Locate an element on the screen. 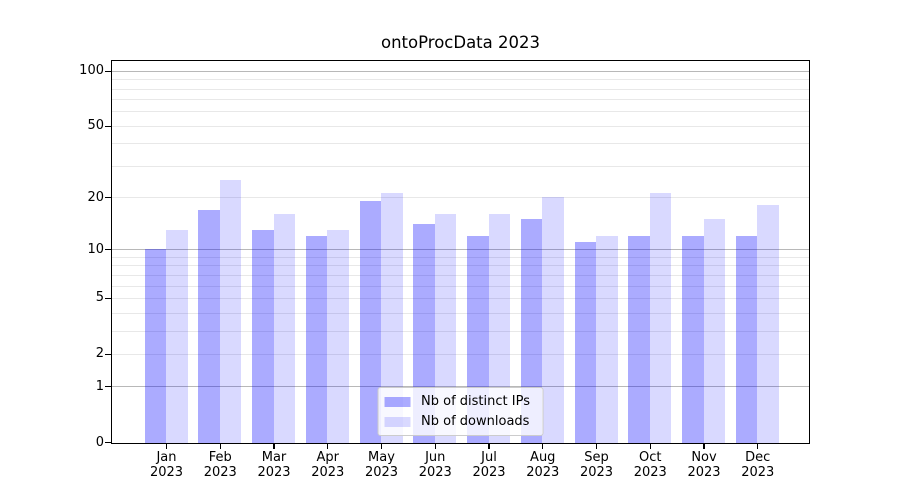  x-tick-month: Feb is located at coordinates (220, 457).